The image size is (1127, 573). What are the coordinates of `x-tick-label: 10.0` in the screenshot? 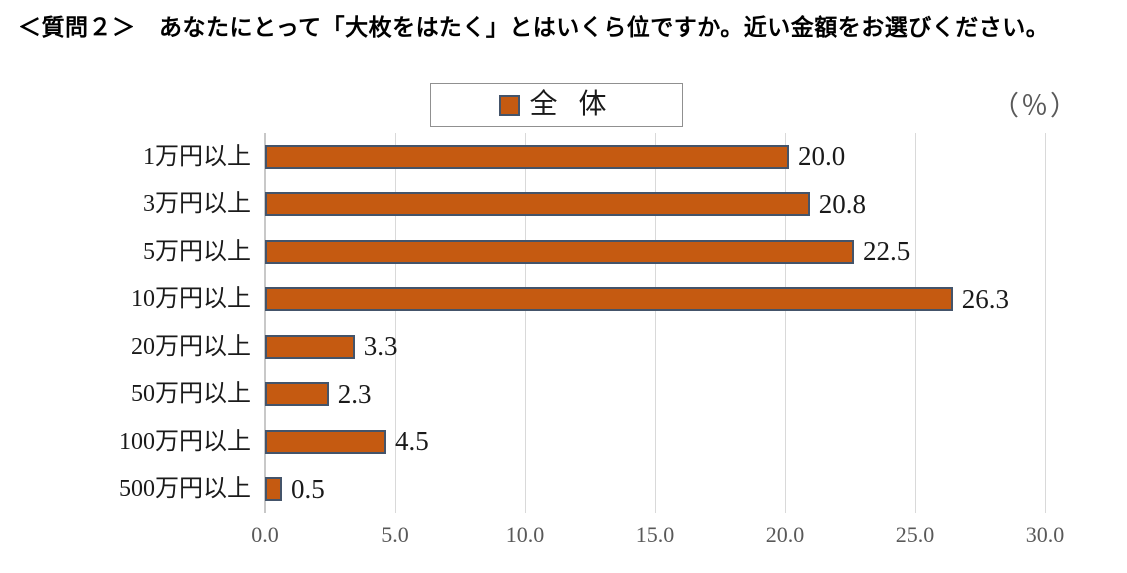 It's located at (525, 534).